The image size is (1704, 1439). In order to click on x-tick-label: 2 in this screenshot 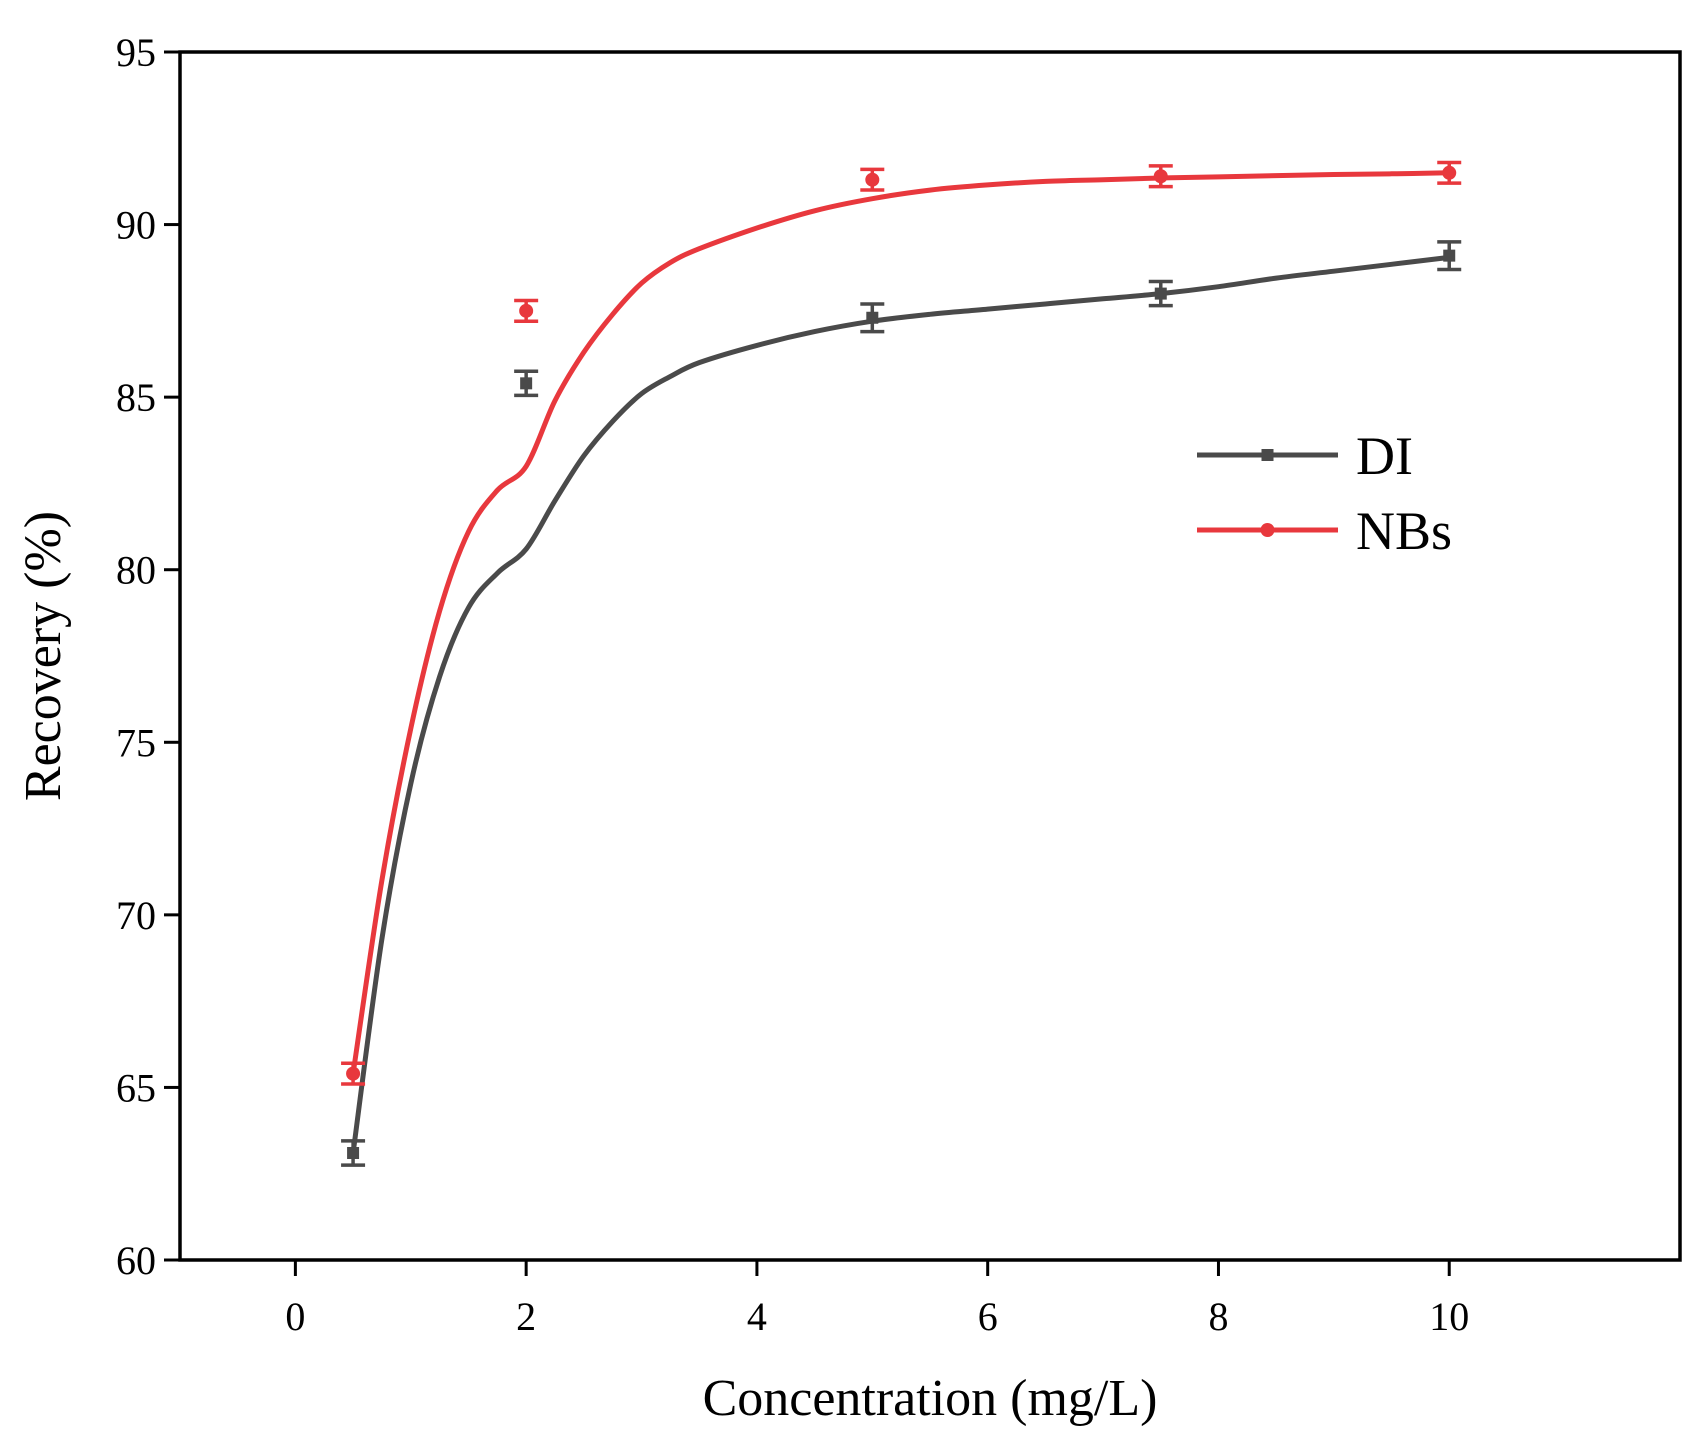, I will do `click(526, 1316)`.